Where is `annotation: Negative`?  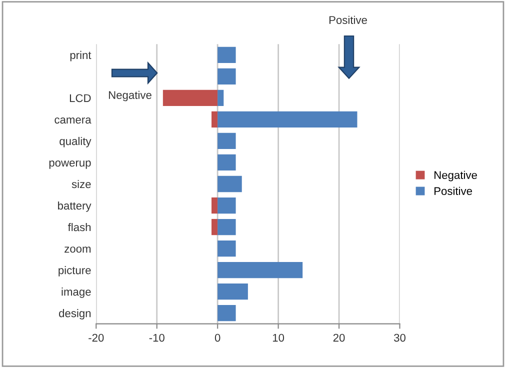
annotation: Negative is located at coordinates (130, 96).